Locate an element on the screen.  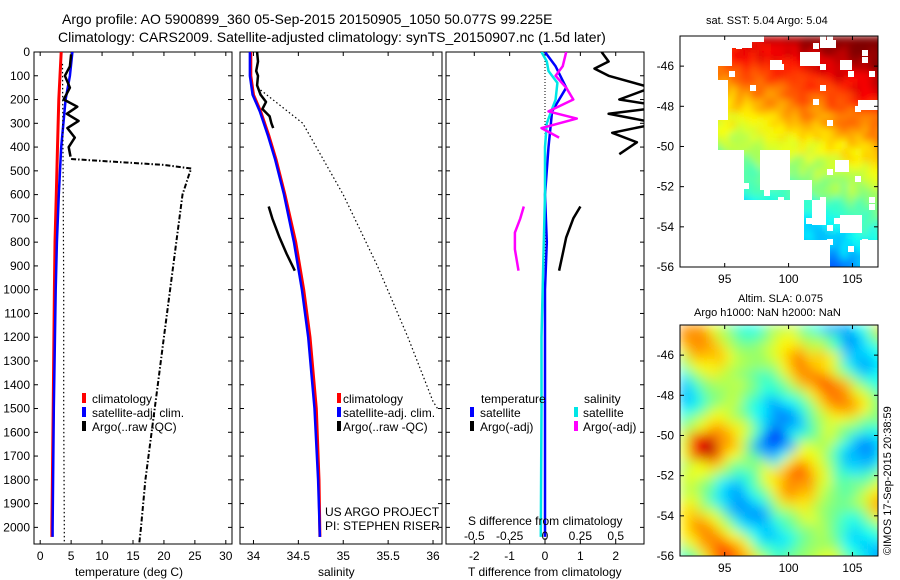
sst-map-frame is located at coordinates (779, 151).